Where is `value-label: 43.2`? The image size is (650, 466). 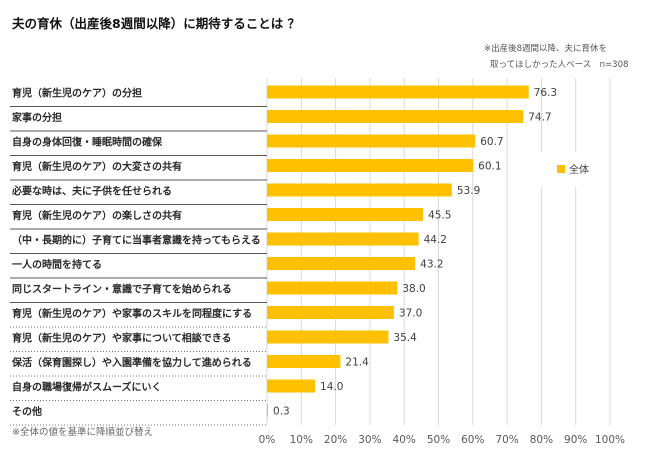
value-label: 43.2 is located at coordinates (431, 265).